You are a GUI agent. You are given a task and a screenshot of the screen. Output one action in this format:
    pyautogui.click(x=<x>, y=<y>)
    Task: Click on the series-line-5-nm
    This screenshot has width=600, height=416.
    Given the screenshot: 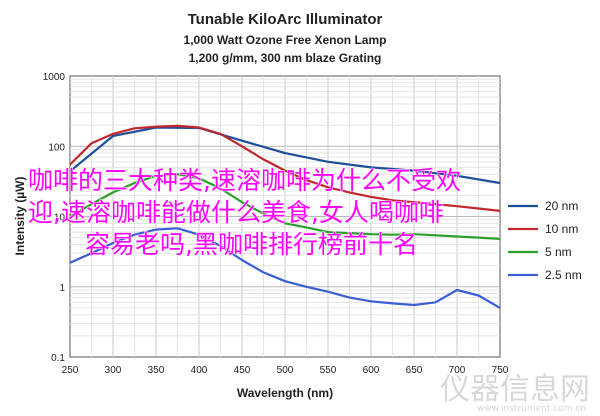 What is the action you would take?
    pyautogui.click(x=285, y=206)
    